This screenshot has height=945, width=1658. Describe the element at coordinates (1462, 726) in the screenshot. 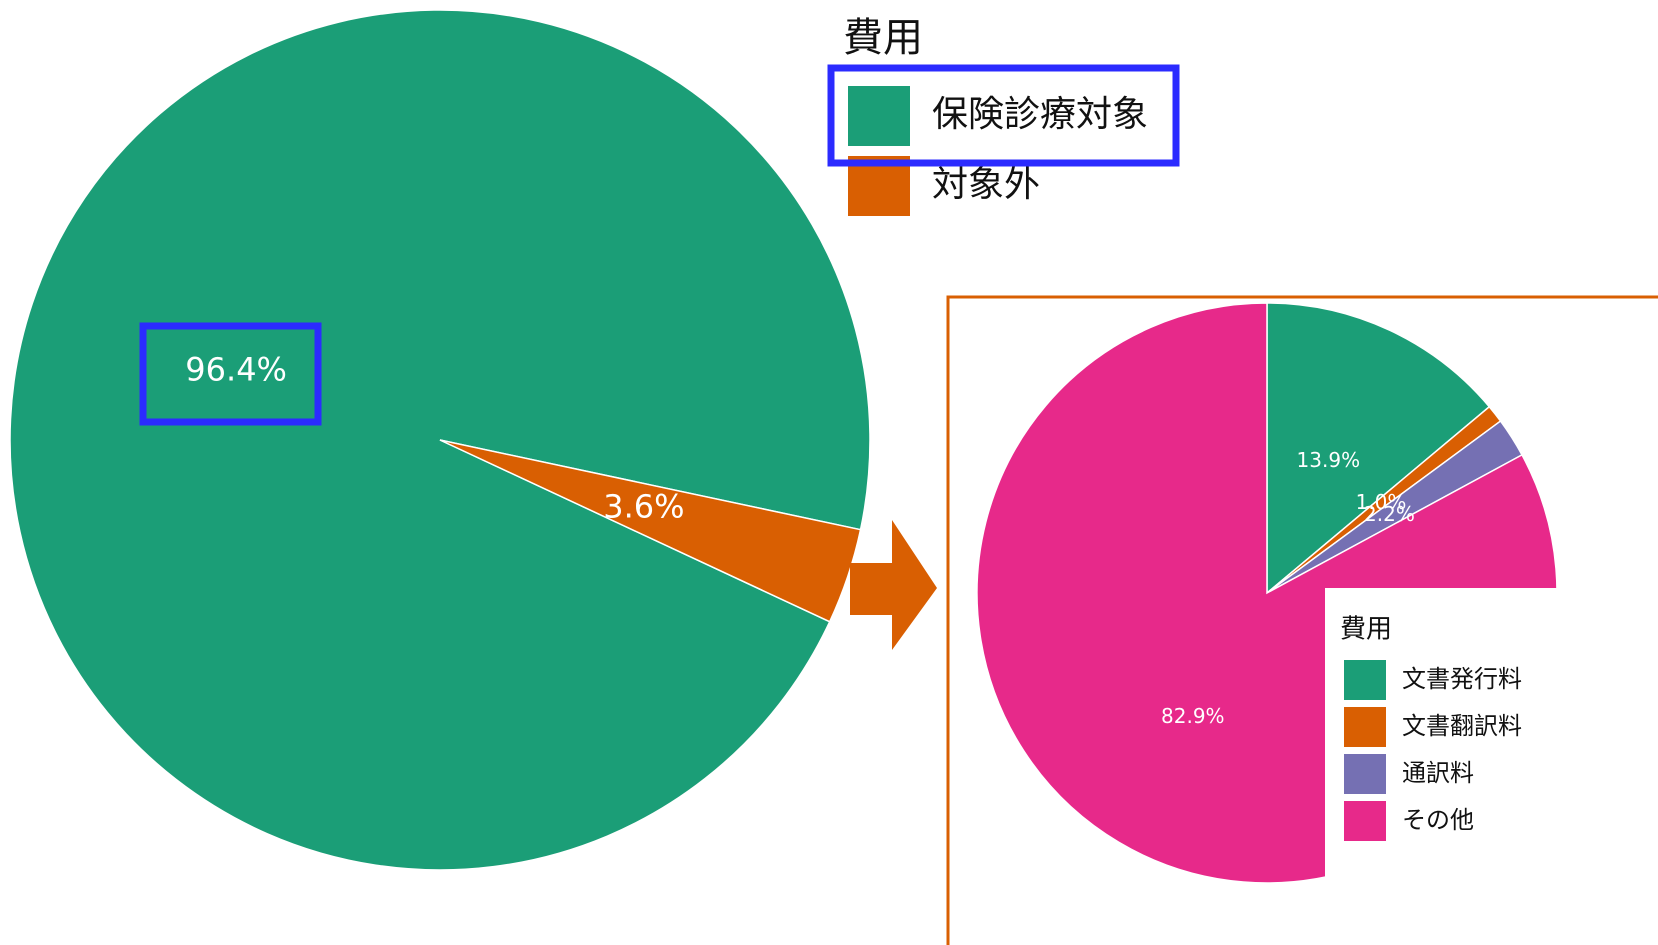

I see `legend-label: 文書翻訳料` at that location.